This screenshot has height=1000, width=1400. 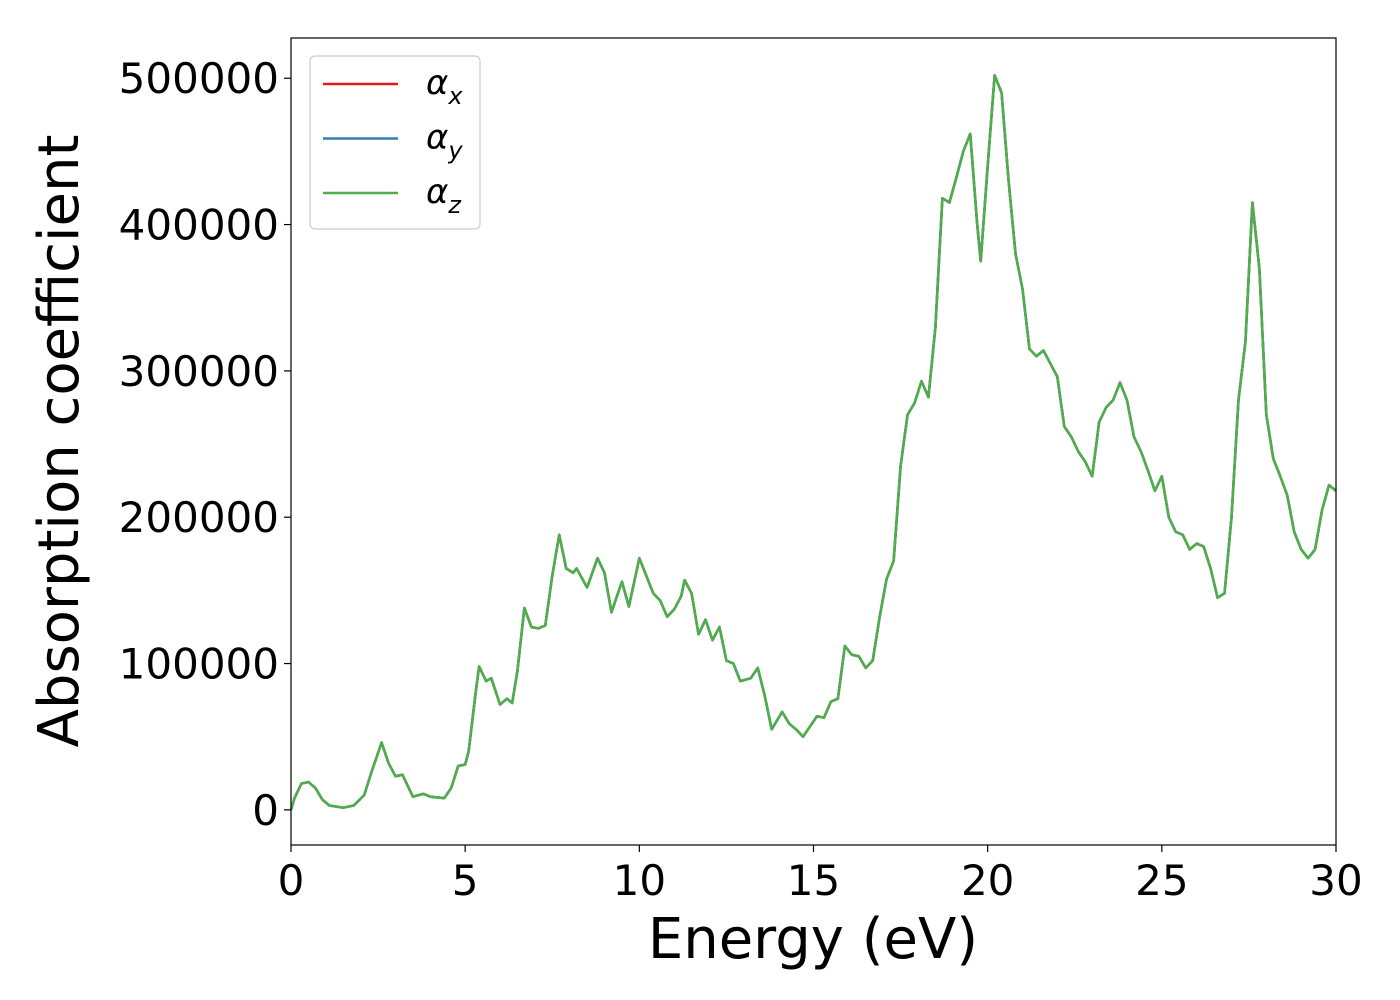 What do you see at coordinates (199, 371) in the screenshot?
I see `y-tick-label: 300000` at bounding box center [199, 371].